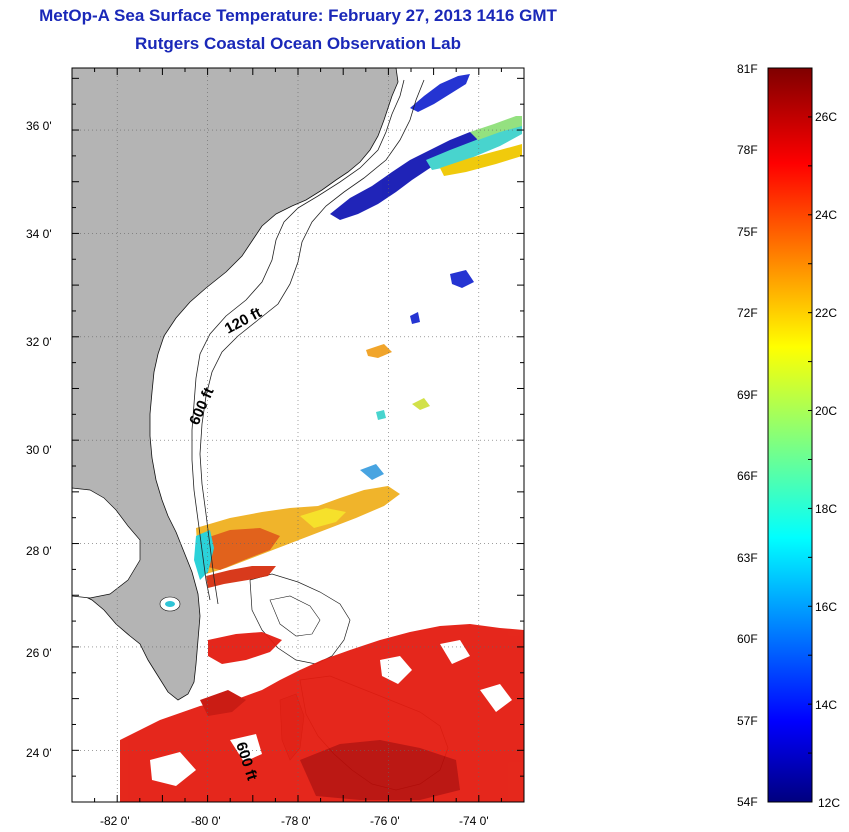 Image resolution: width=849 pixels, height=832 pixels. I want to click on colorbar-c-label: 20C, so click(826, 411).